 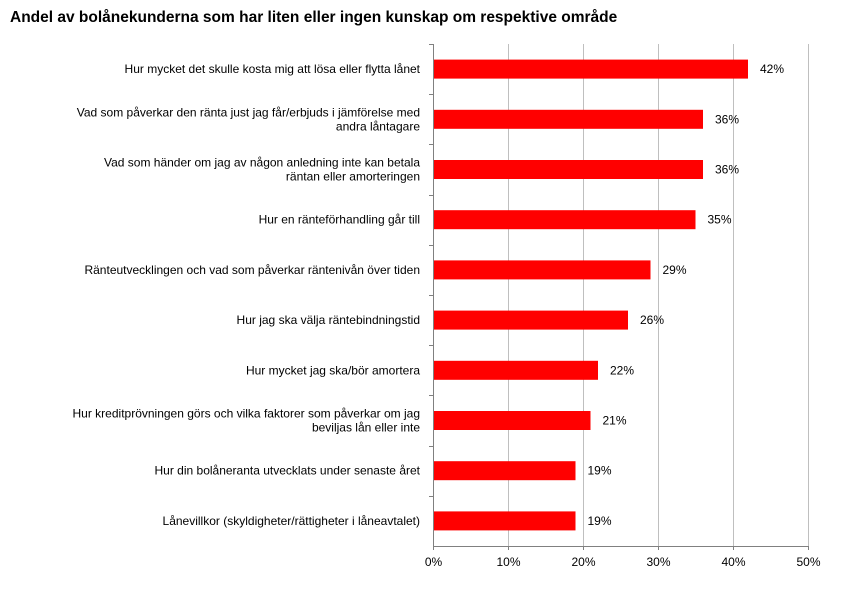 What do you see at coordinates (652, 320) in the screenshot?
I see `data-label: 26%` at bounding box center [652, 320].